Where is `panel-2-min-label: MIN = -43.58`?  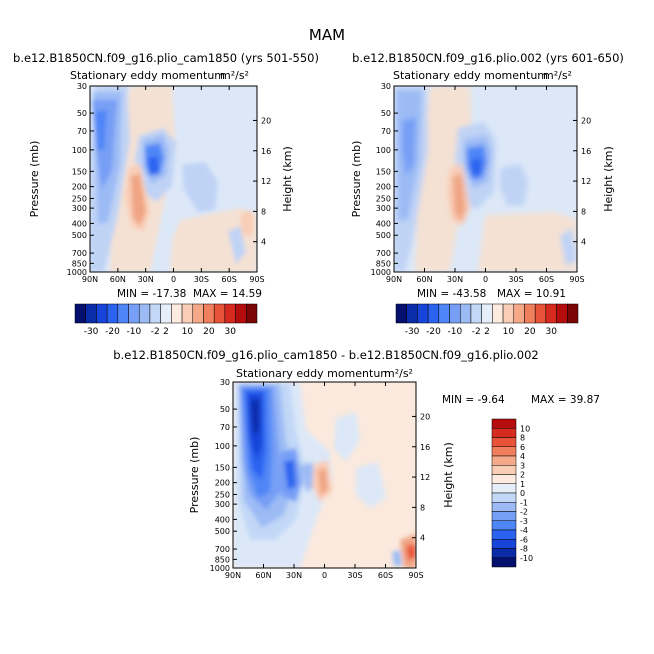 panel-2-min-label: MIN = -43.58 is located at coordinates (451, 294).